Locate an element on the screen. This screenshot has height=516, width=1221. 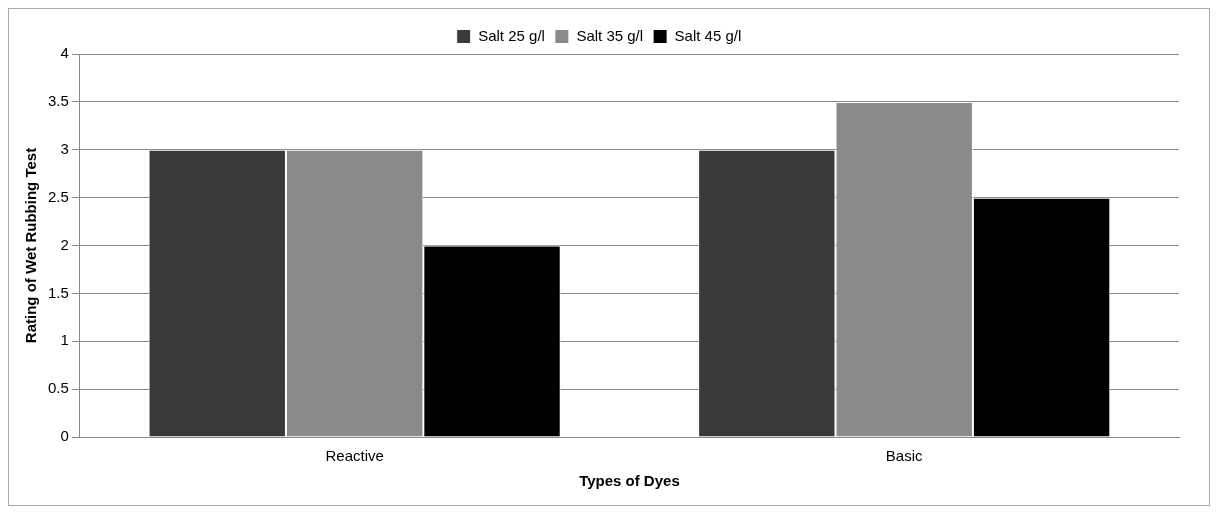
y-tick-label: 3 is located at coordinates (64, 148).